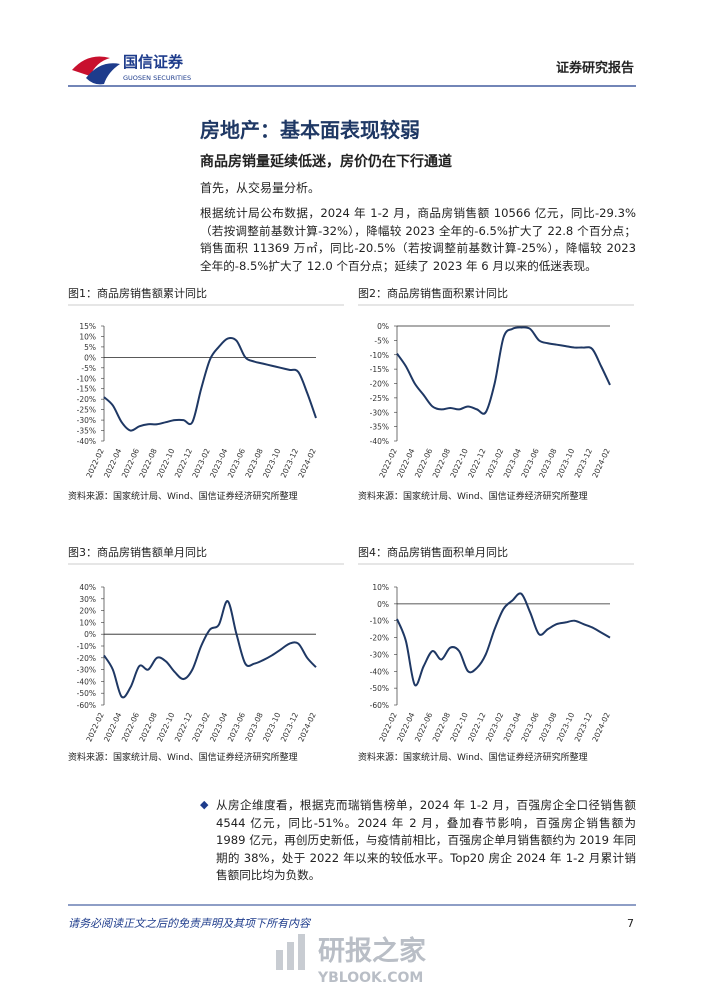 The width and height of the screenshot is (702, 991). What do you see at coordinates (326, 162) in the screenshot?
I see `subtitle: 商品房销量延续低迷，房价仍在下行通道` at bounding box center [326, 162].